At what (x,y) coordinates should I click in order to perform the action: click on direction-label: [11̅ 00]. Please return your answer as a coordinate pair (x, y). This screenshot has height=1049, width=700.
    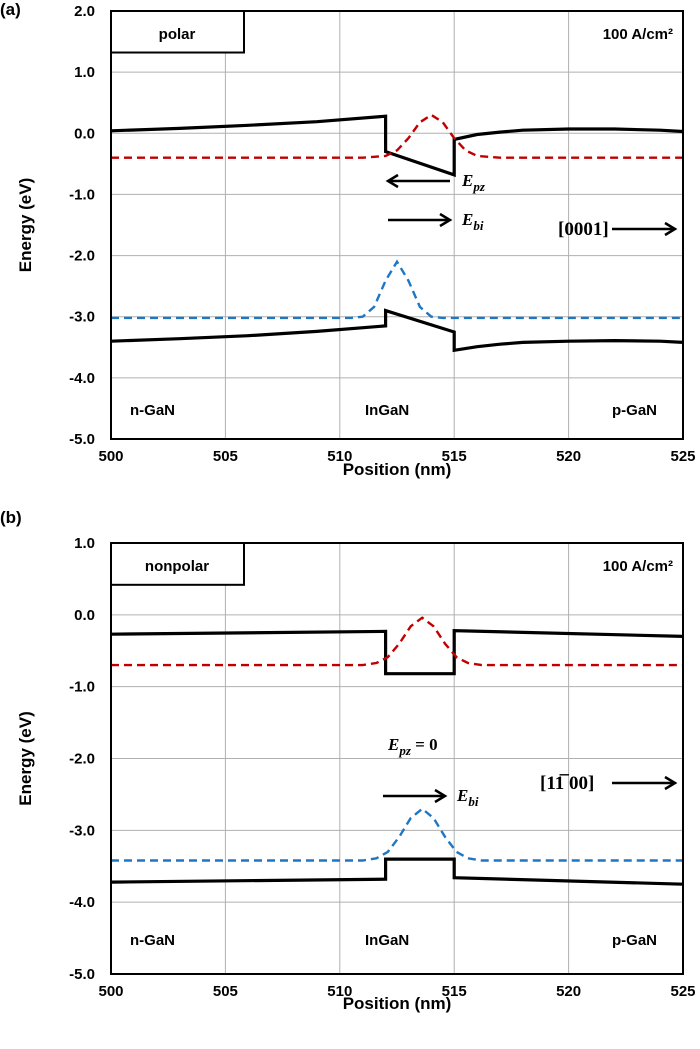
    Looking at the image, I should click on (567, 783).